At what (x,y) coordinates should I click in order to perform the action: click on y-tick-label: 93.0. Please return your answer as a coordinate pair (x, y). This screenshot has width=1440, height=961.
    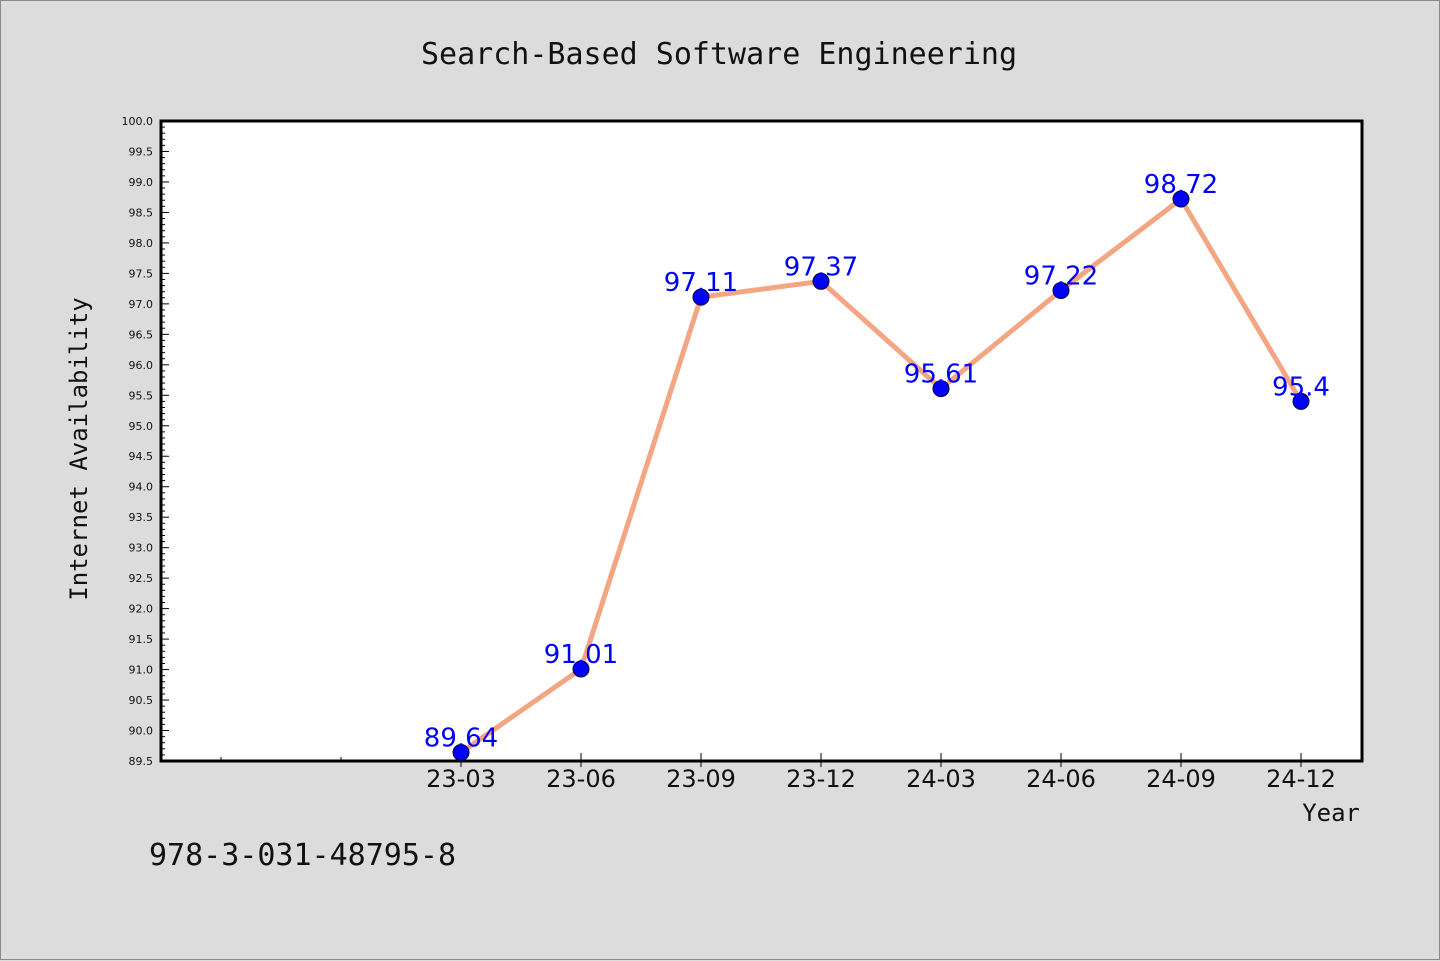
    Looking at the image, I should click on (141, 548).